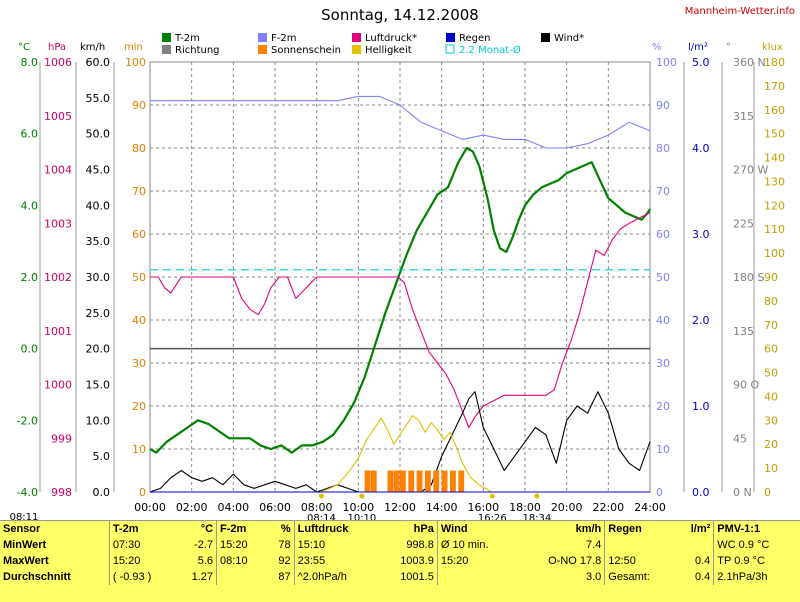 The height and width of the screenshot is (602, 800). I want to click on rain-tick-label: 0.0, so click(701, 492).